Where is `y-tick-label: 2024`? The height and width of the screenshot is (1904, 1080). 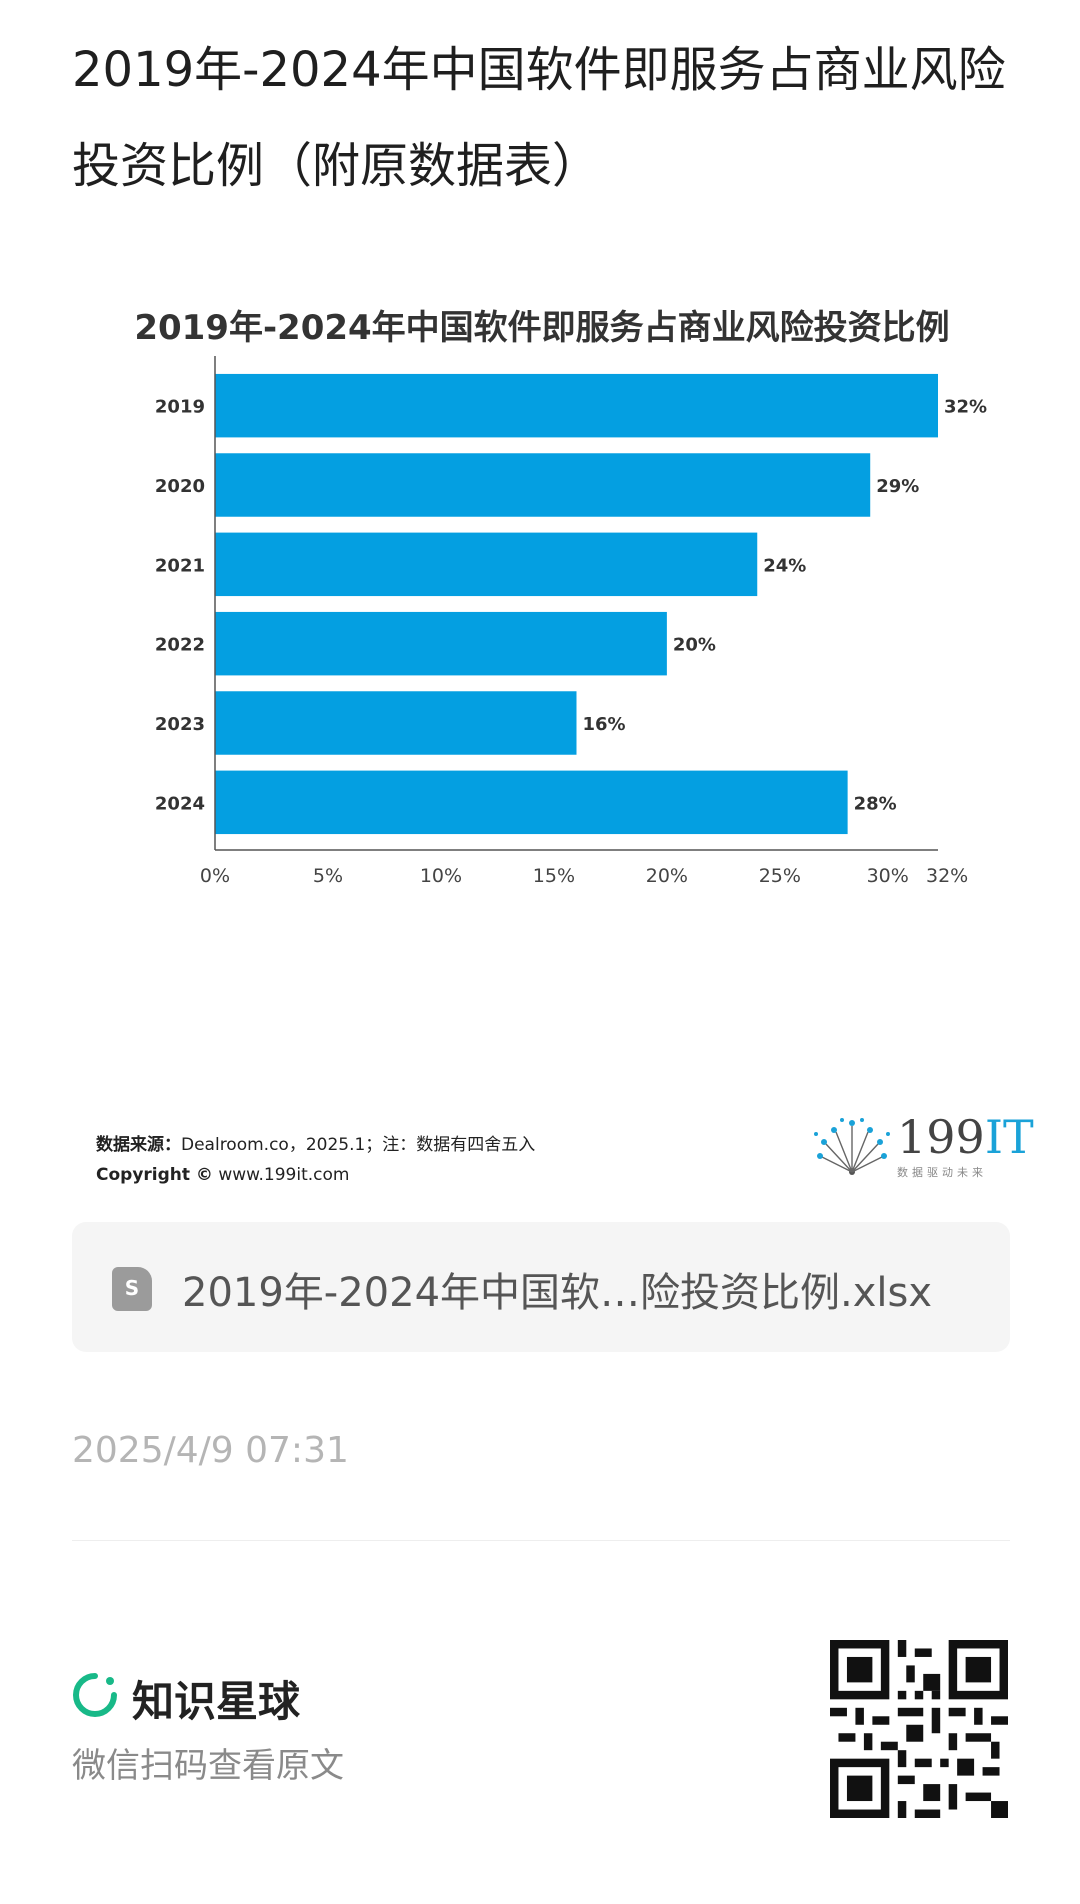
y-tick-label: 2024 is located at coordinates (180, 803).